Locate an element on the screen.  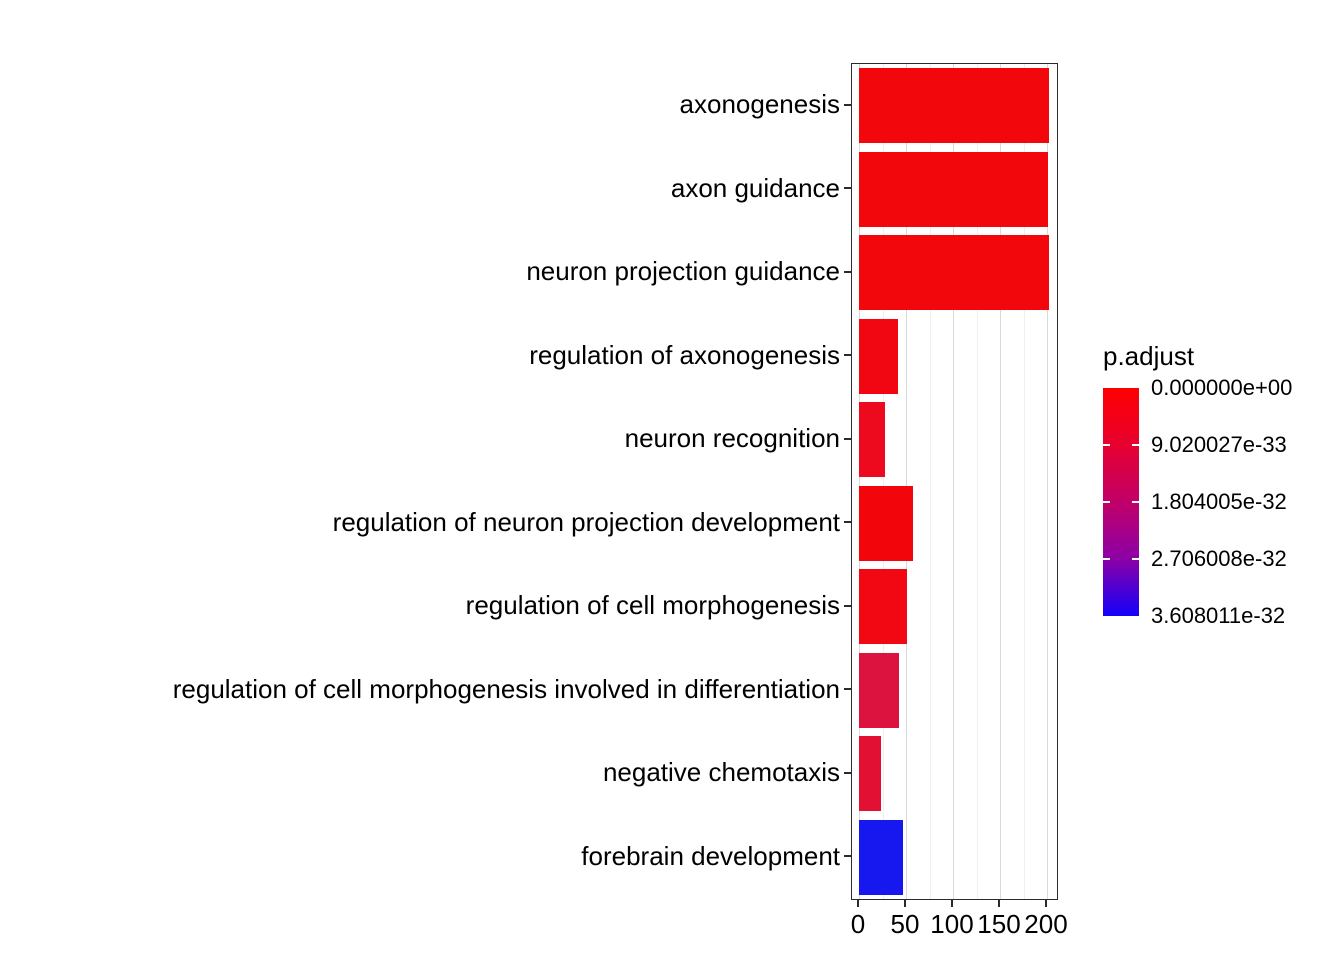
x-axis: 0 50 100 150 200 is located at coordinates (959, 925).